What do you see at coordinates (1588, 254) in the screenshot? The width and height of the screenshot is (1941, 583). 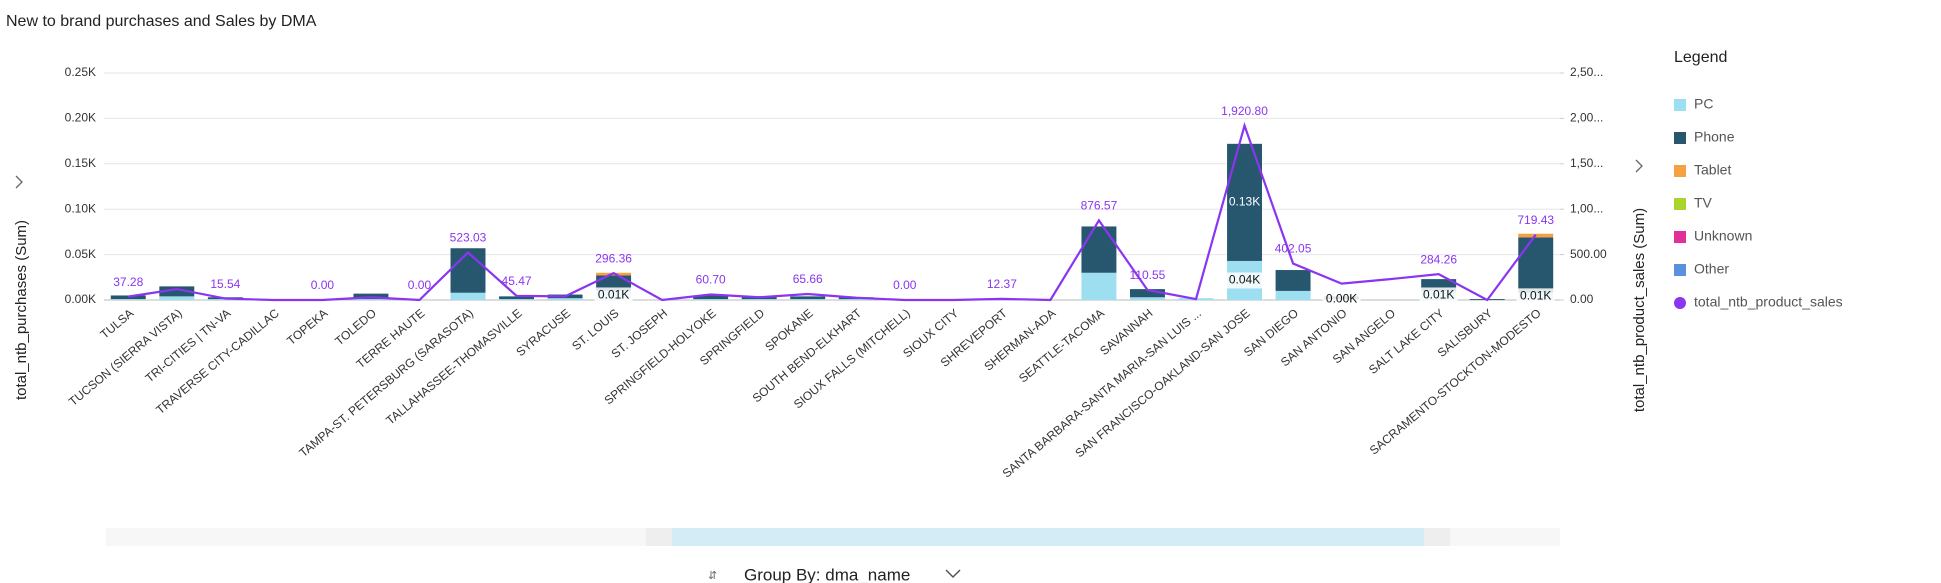 I see `y2-tick-label: 500.00` at bounding box center [1588, 254].